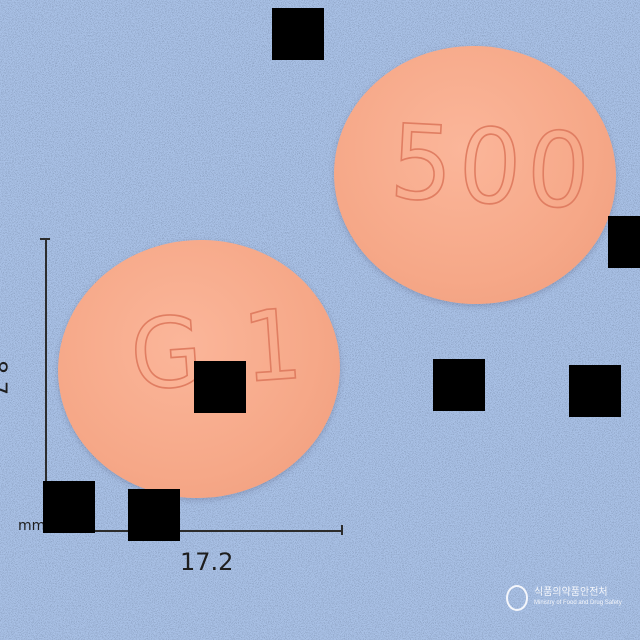  What do you see at coordinates (45, 239) in the screenshot?
I see `height-ruler-top-tick` at bounding box center [45, 239].